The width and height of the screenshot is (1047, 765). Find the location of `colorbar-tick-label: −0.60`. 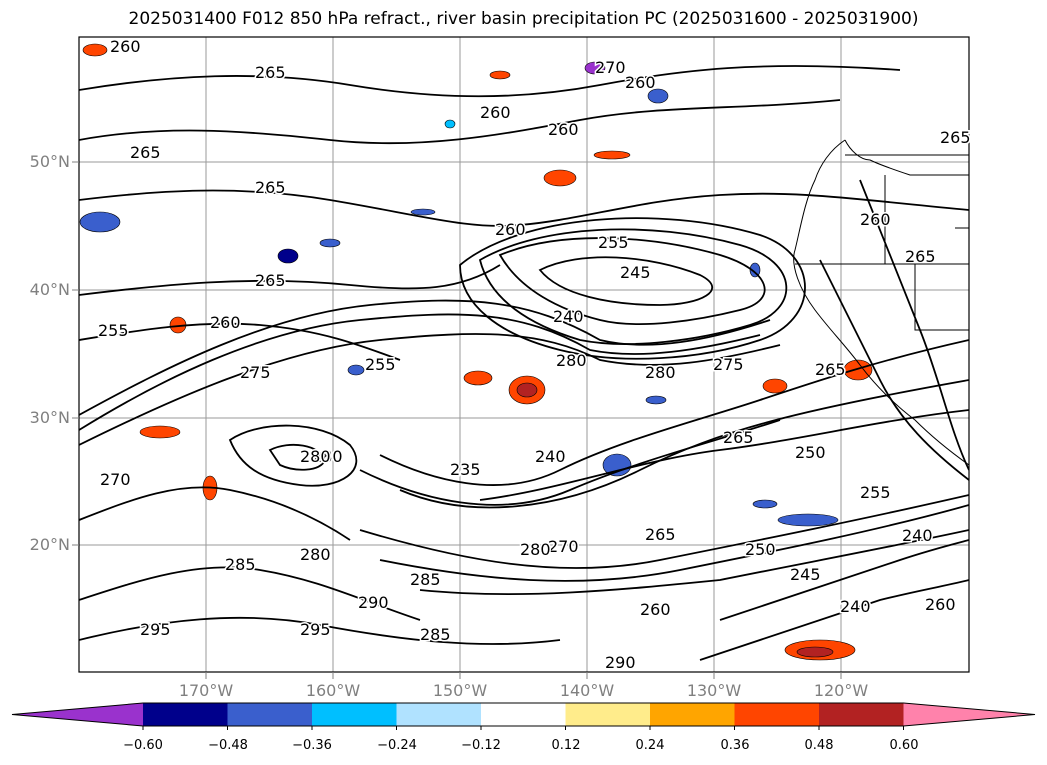

colorbar-tick-label: −0.60 is located at coordinates (143, 745).